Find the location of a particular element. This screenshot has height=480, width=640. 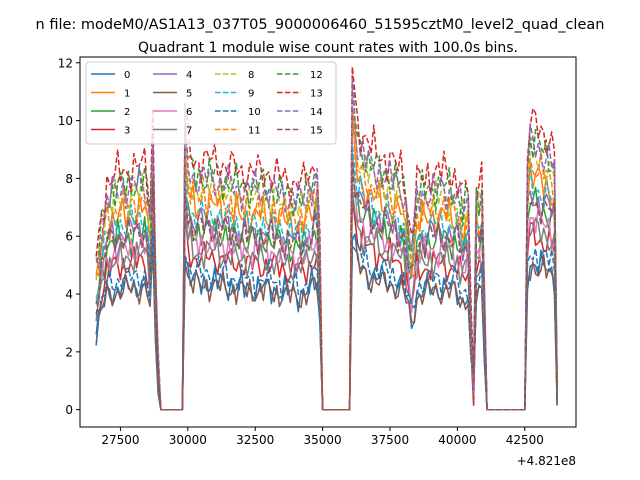

legend-label-10: 10 is located at coordinates (254, 112).